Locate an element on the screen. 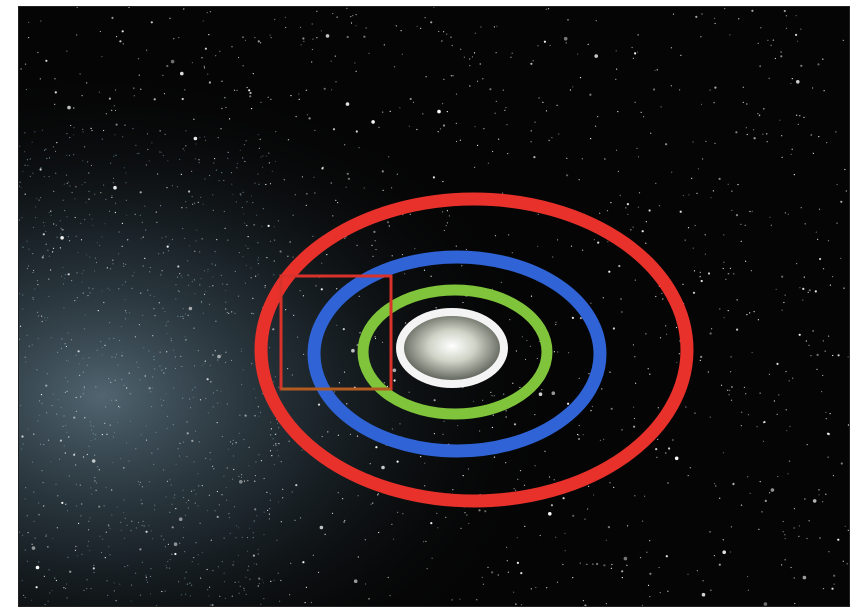 This screenshot has width=860, height=614. middle-ring is located at coordinates (457, 354).